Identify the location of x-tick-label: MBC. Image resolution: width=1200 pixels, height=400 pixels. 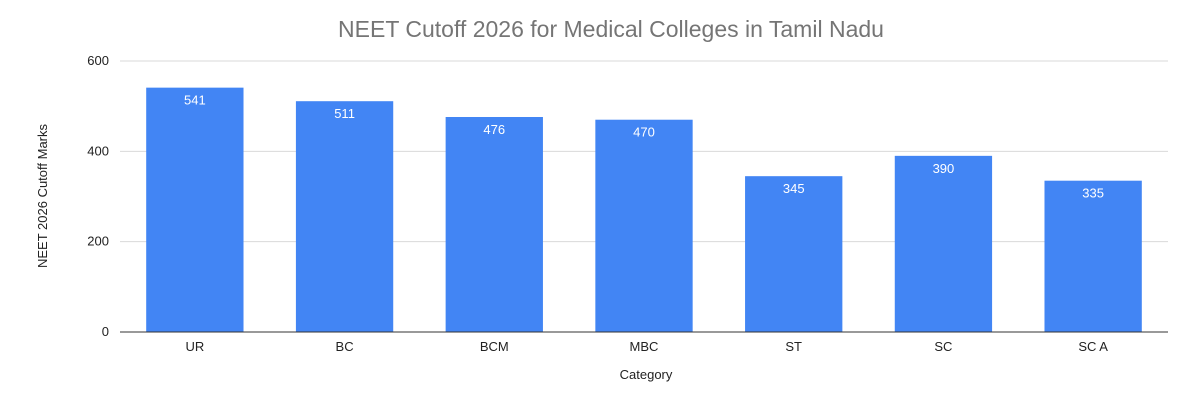
(644, 346).